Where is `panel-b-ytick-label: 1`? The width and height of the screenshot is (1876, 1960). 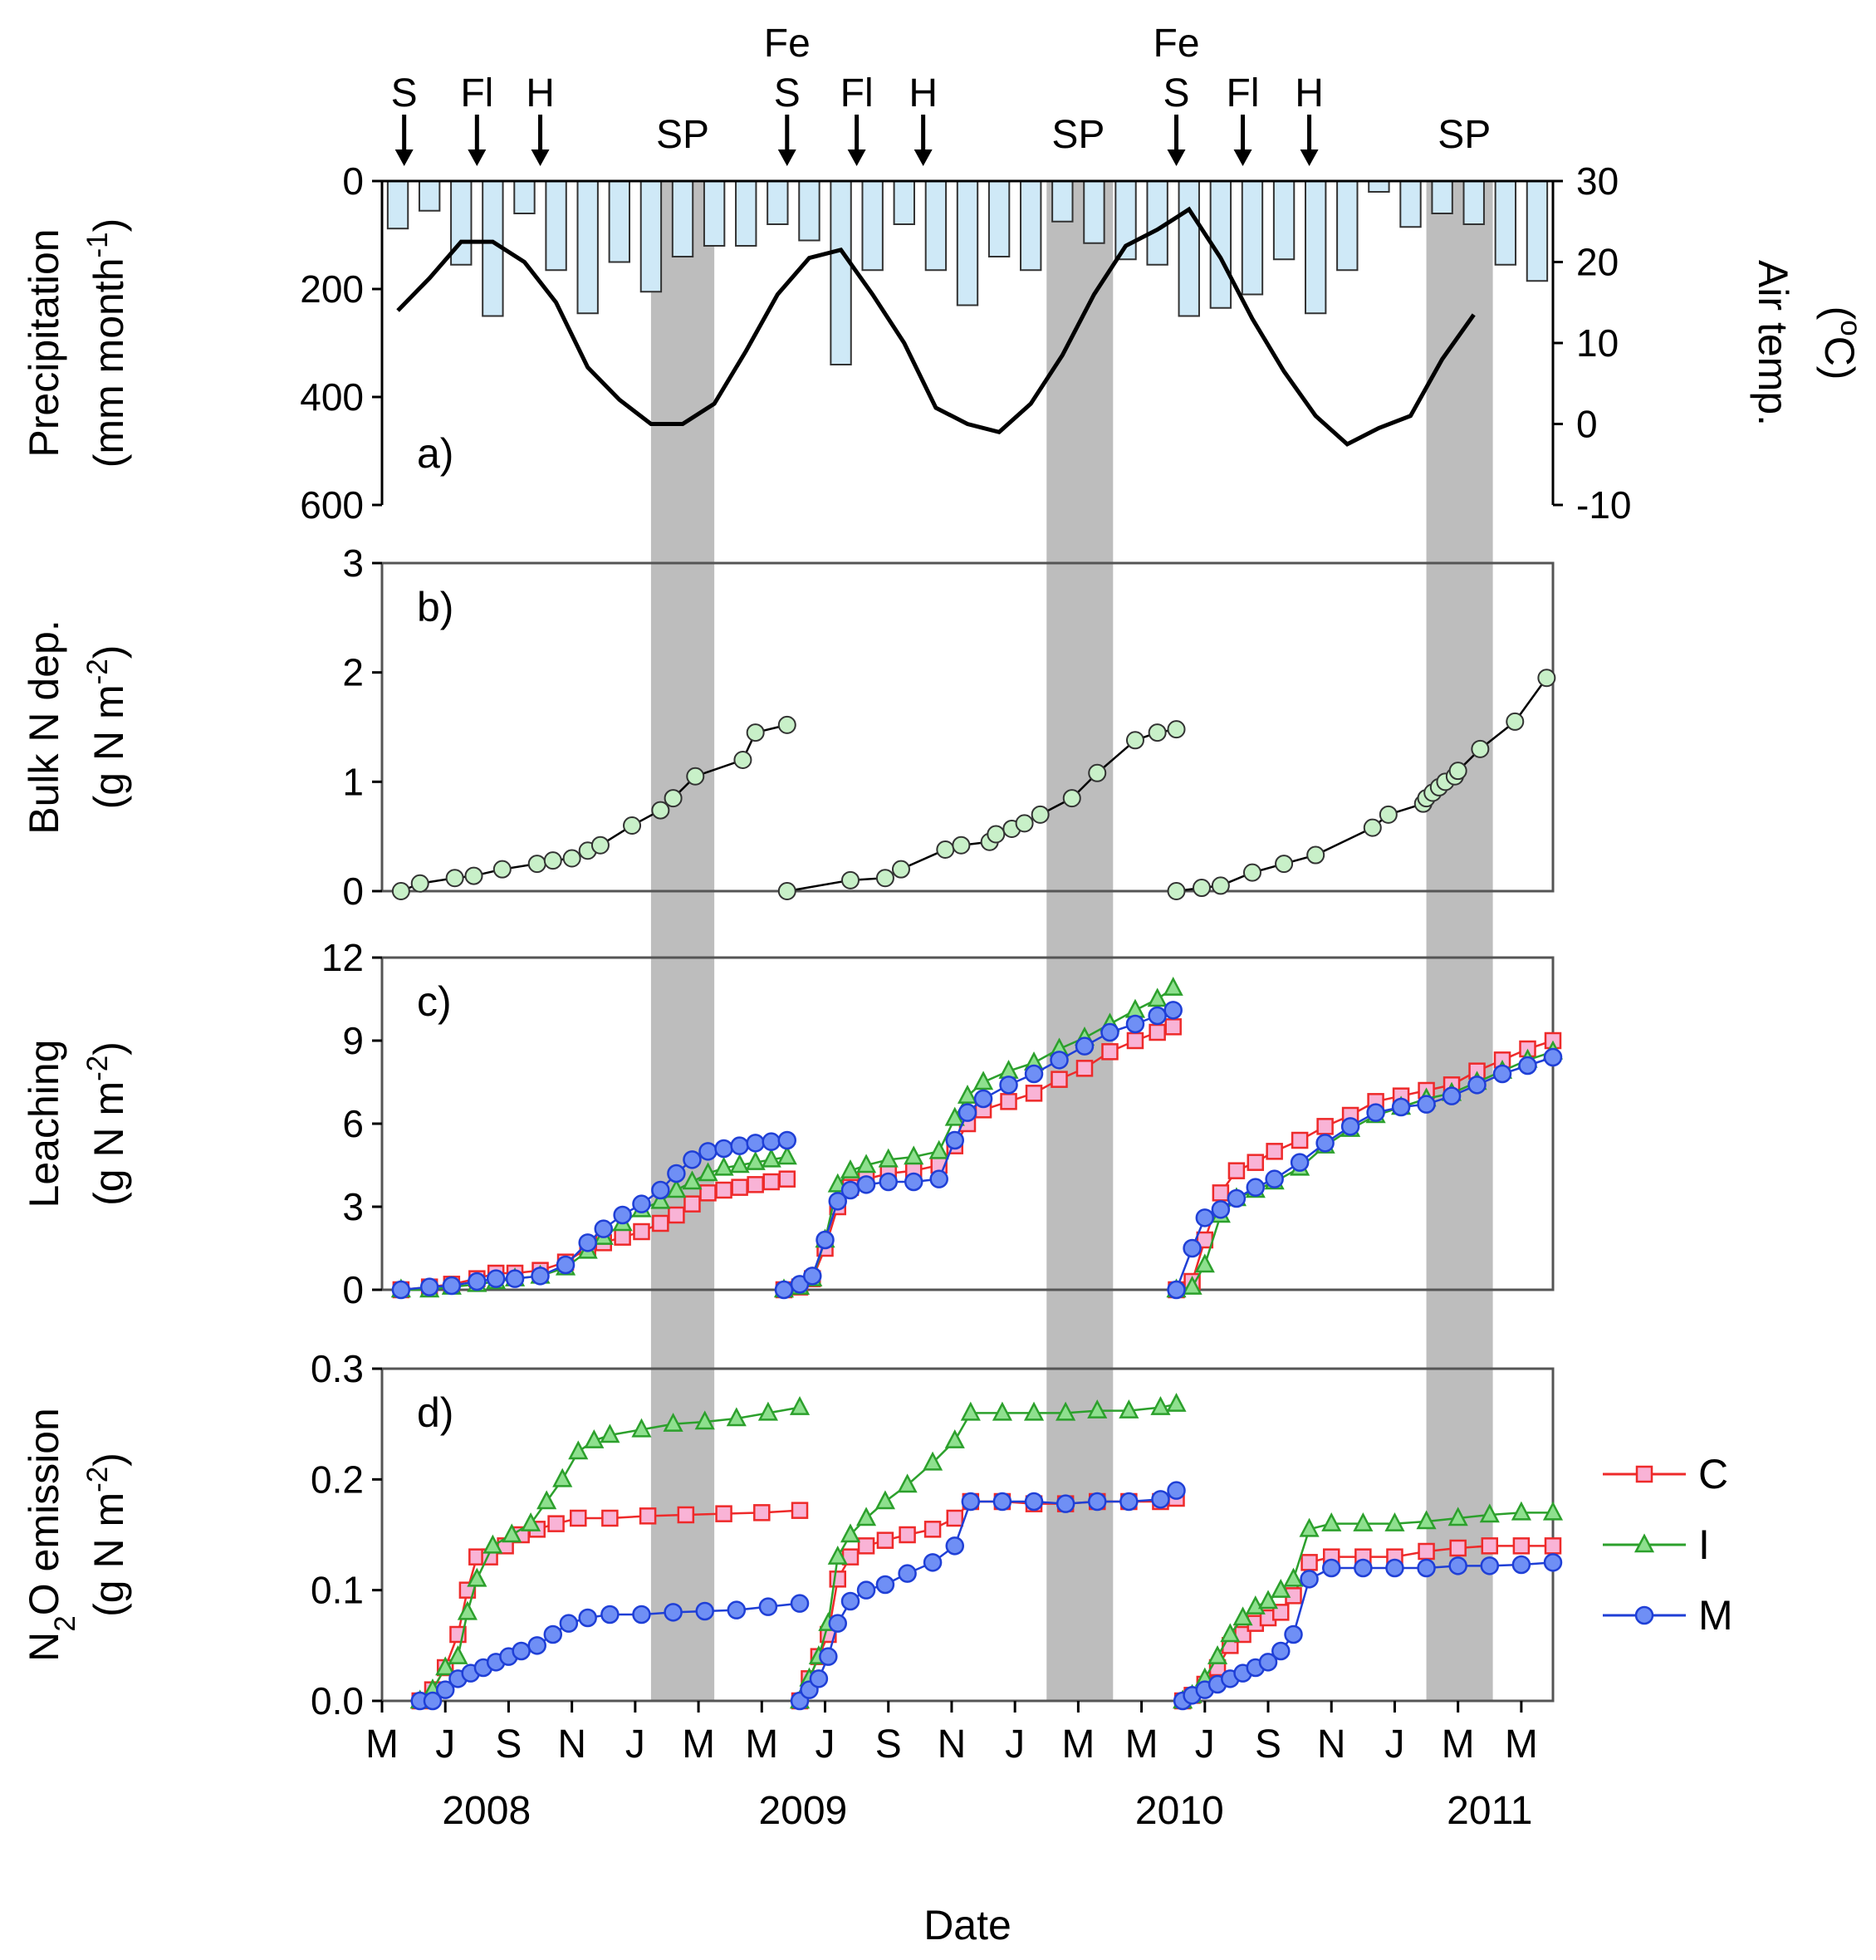 panel-b-ytick-label: 1 is located at coordinates (353, 781).